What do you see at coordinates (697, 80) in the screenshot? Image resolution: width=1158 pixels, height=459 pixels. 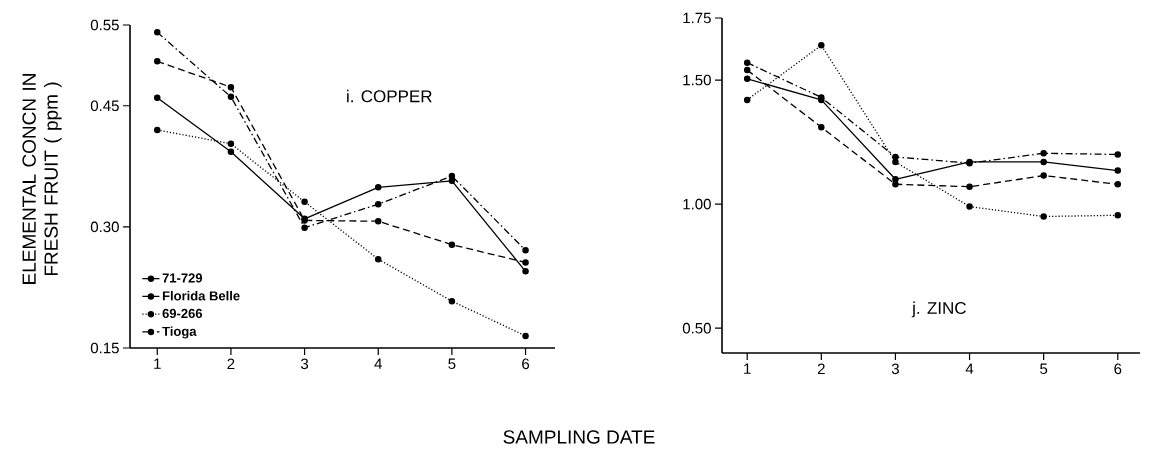 I see `y-tick-label: 1.50` at bounding box center [697, 80].